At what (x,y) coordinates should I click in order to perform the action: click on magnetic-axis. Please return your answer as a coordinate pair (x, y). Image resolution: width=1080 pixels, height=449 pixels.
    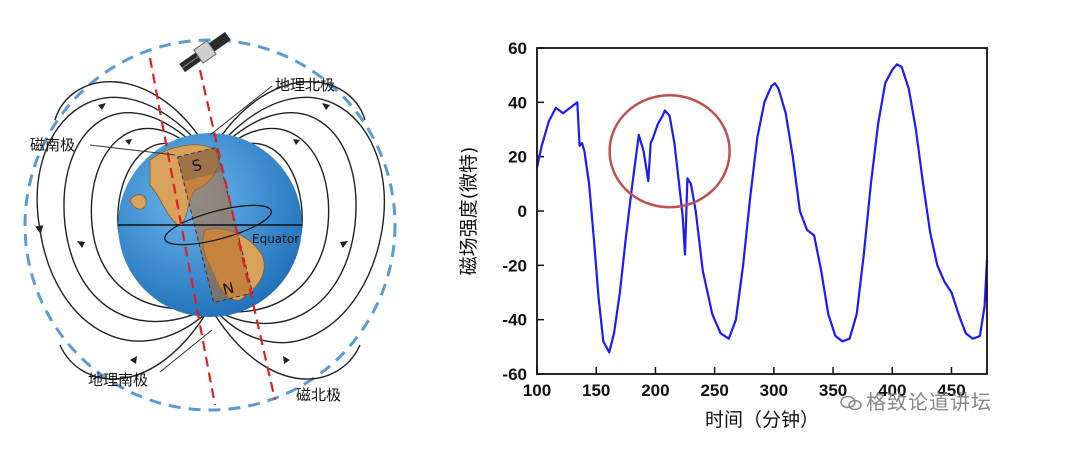
    Looking at the image, I should click on (237, 235).